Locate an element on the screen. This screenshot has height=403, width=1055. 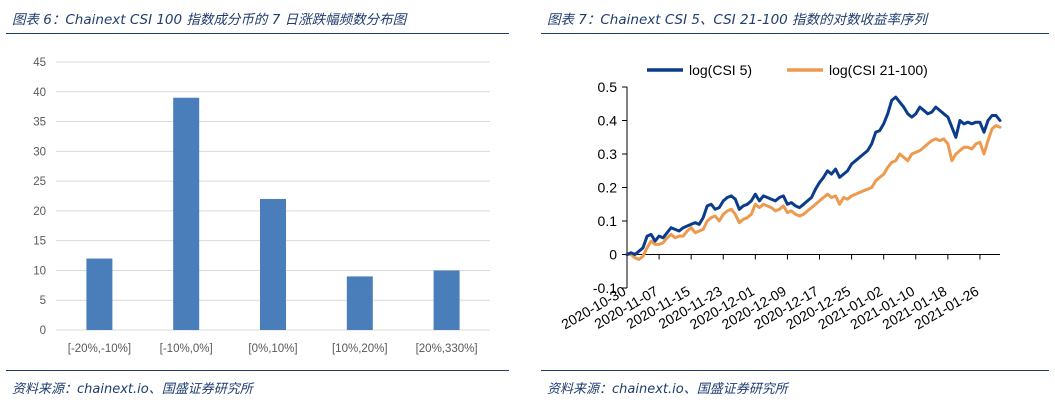
line-y-tick-label: -0.1 is located at coordinates (605, 288).